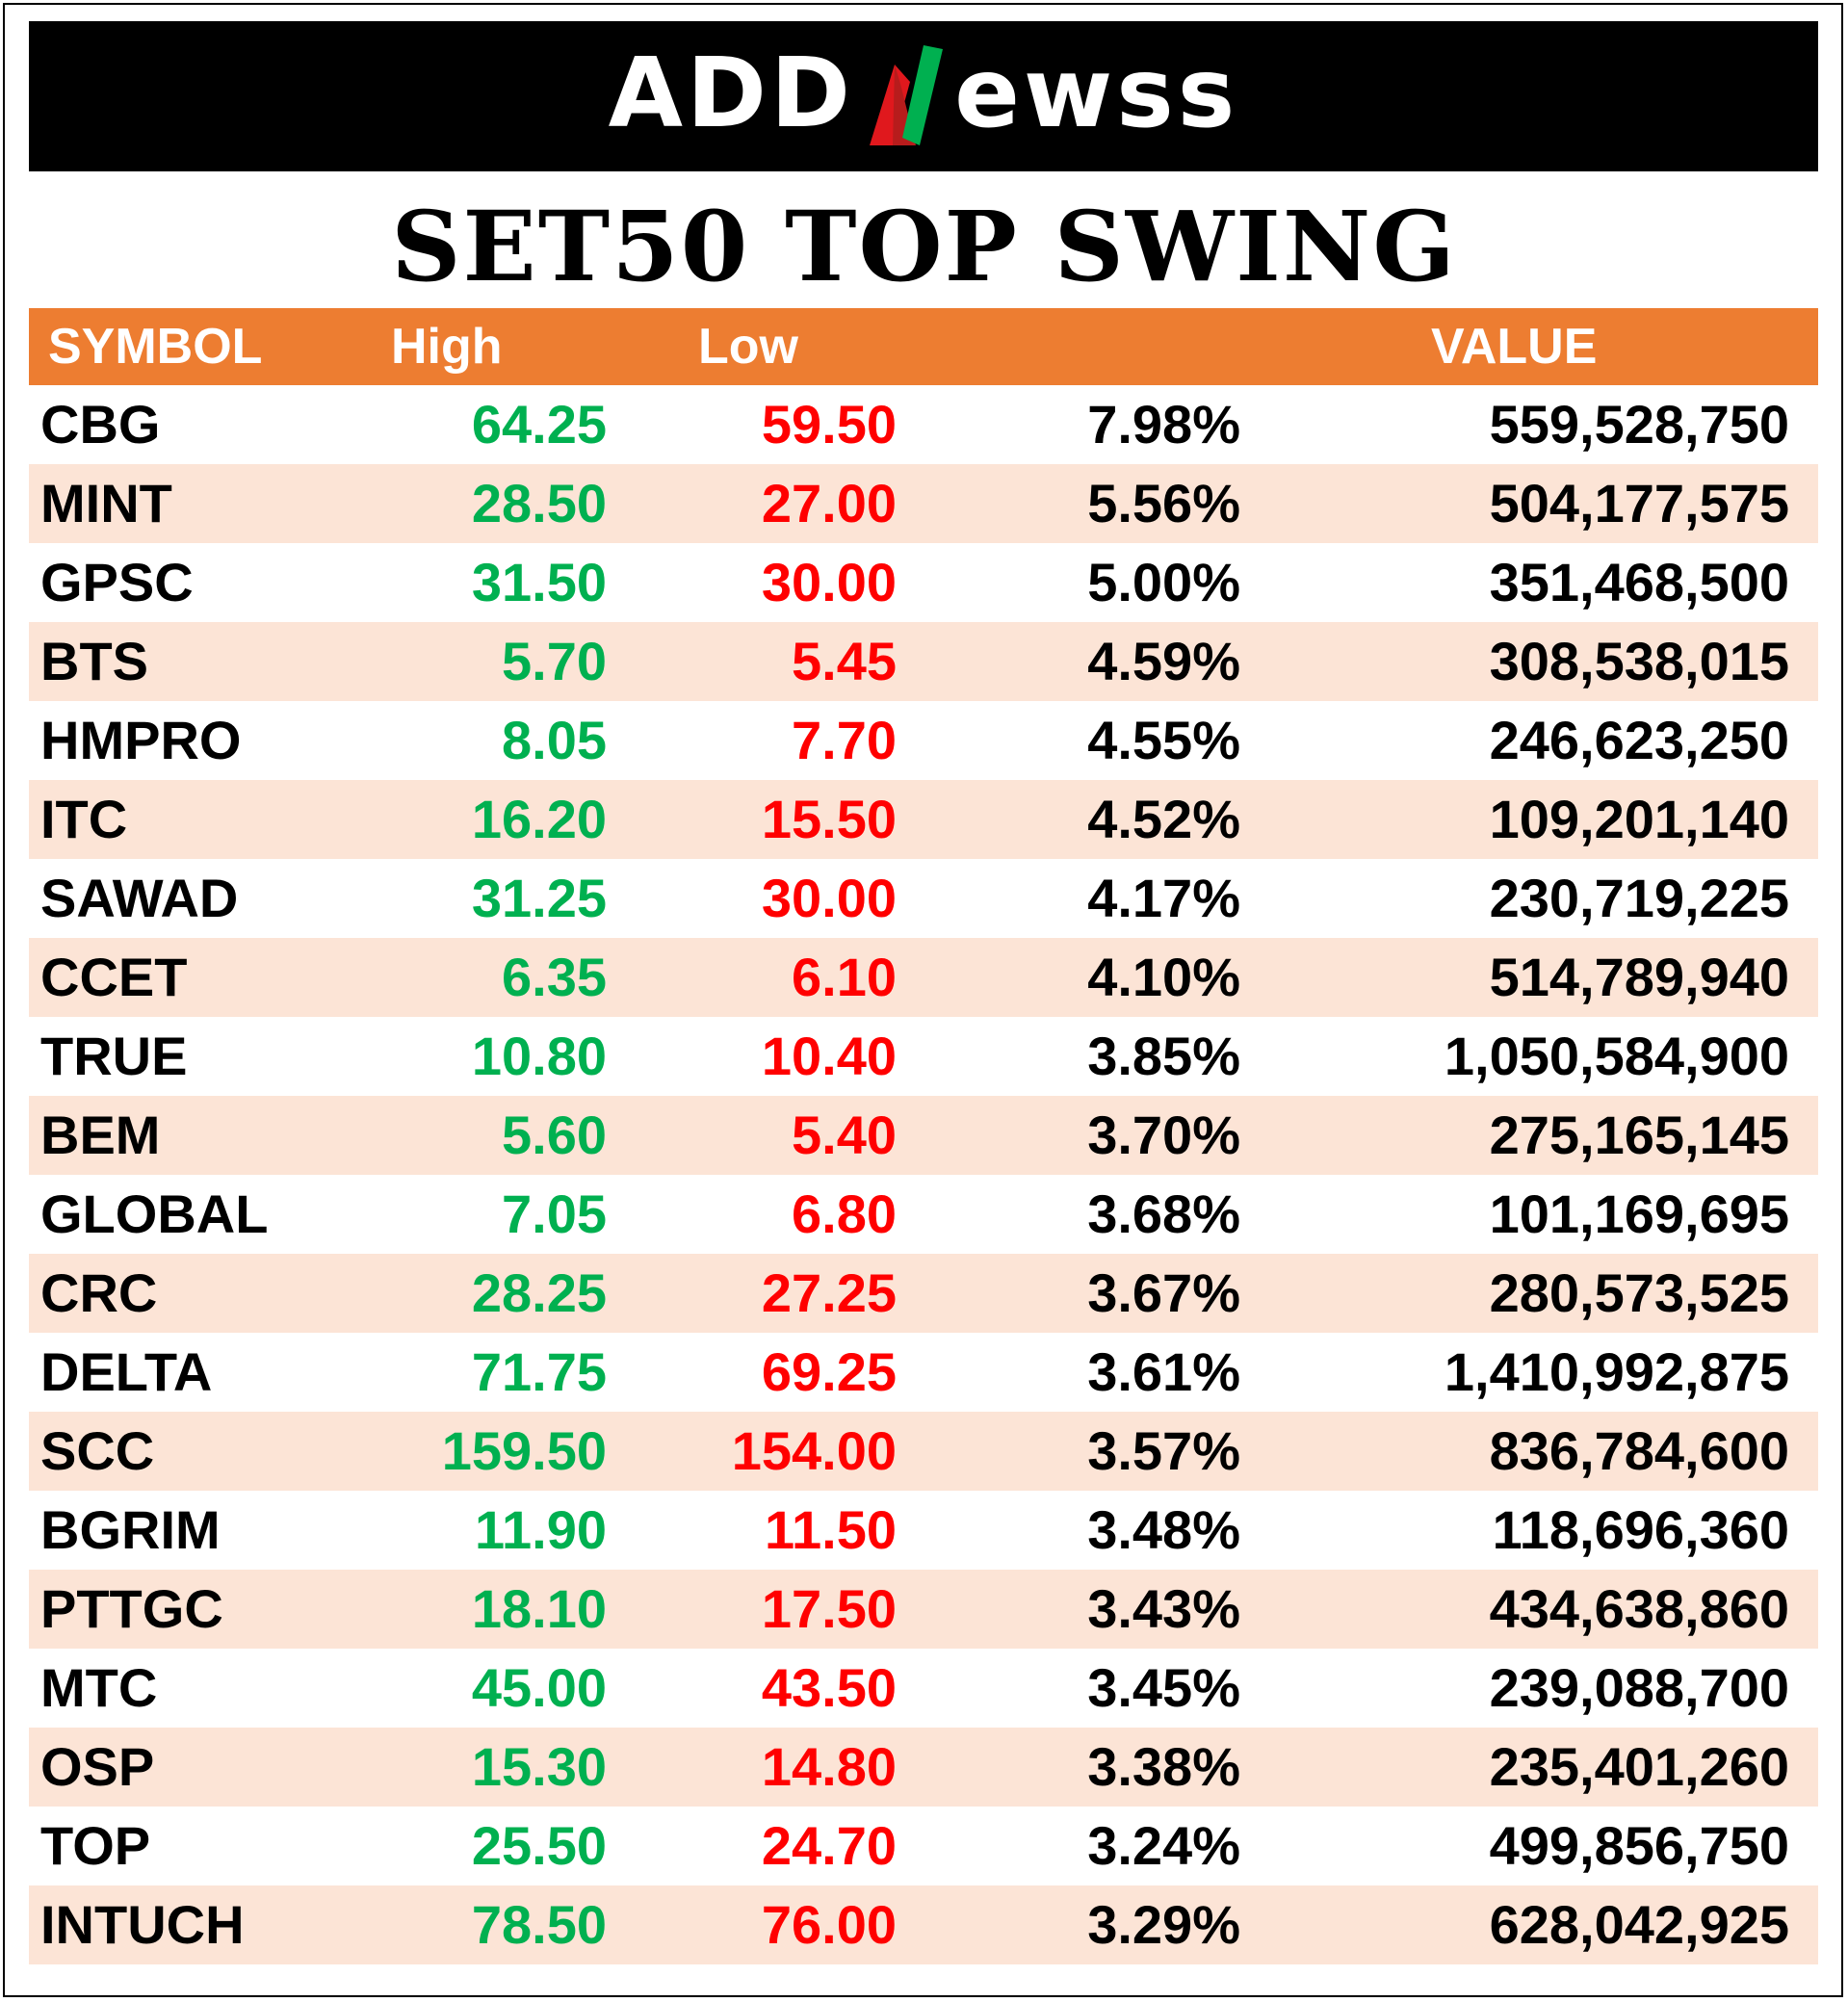 Image resolution: width=1848 pixels, height=2002 pixels. What do you see at coordinates (554, 661) in the screenshot?
I see `high-cell: 5.70` at bounding box center [554, 661].